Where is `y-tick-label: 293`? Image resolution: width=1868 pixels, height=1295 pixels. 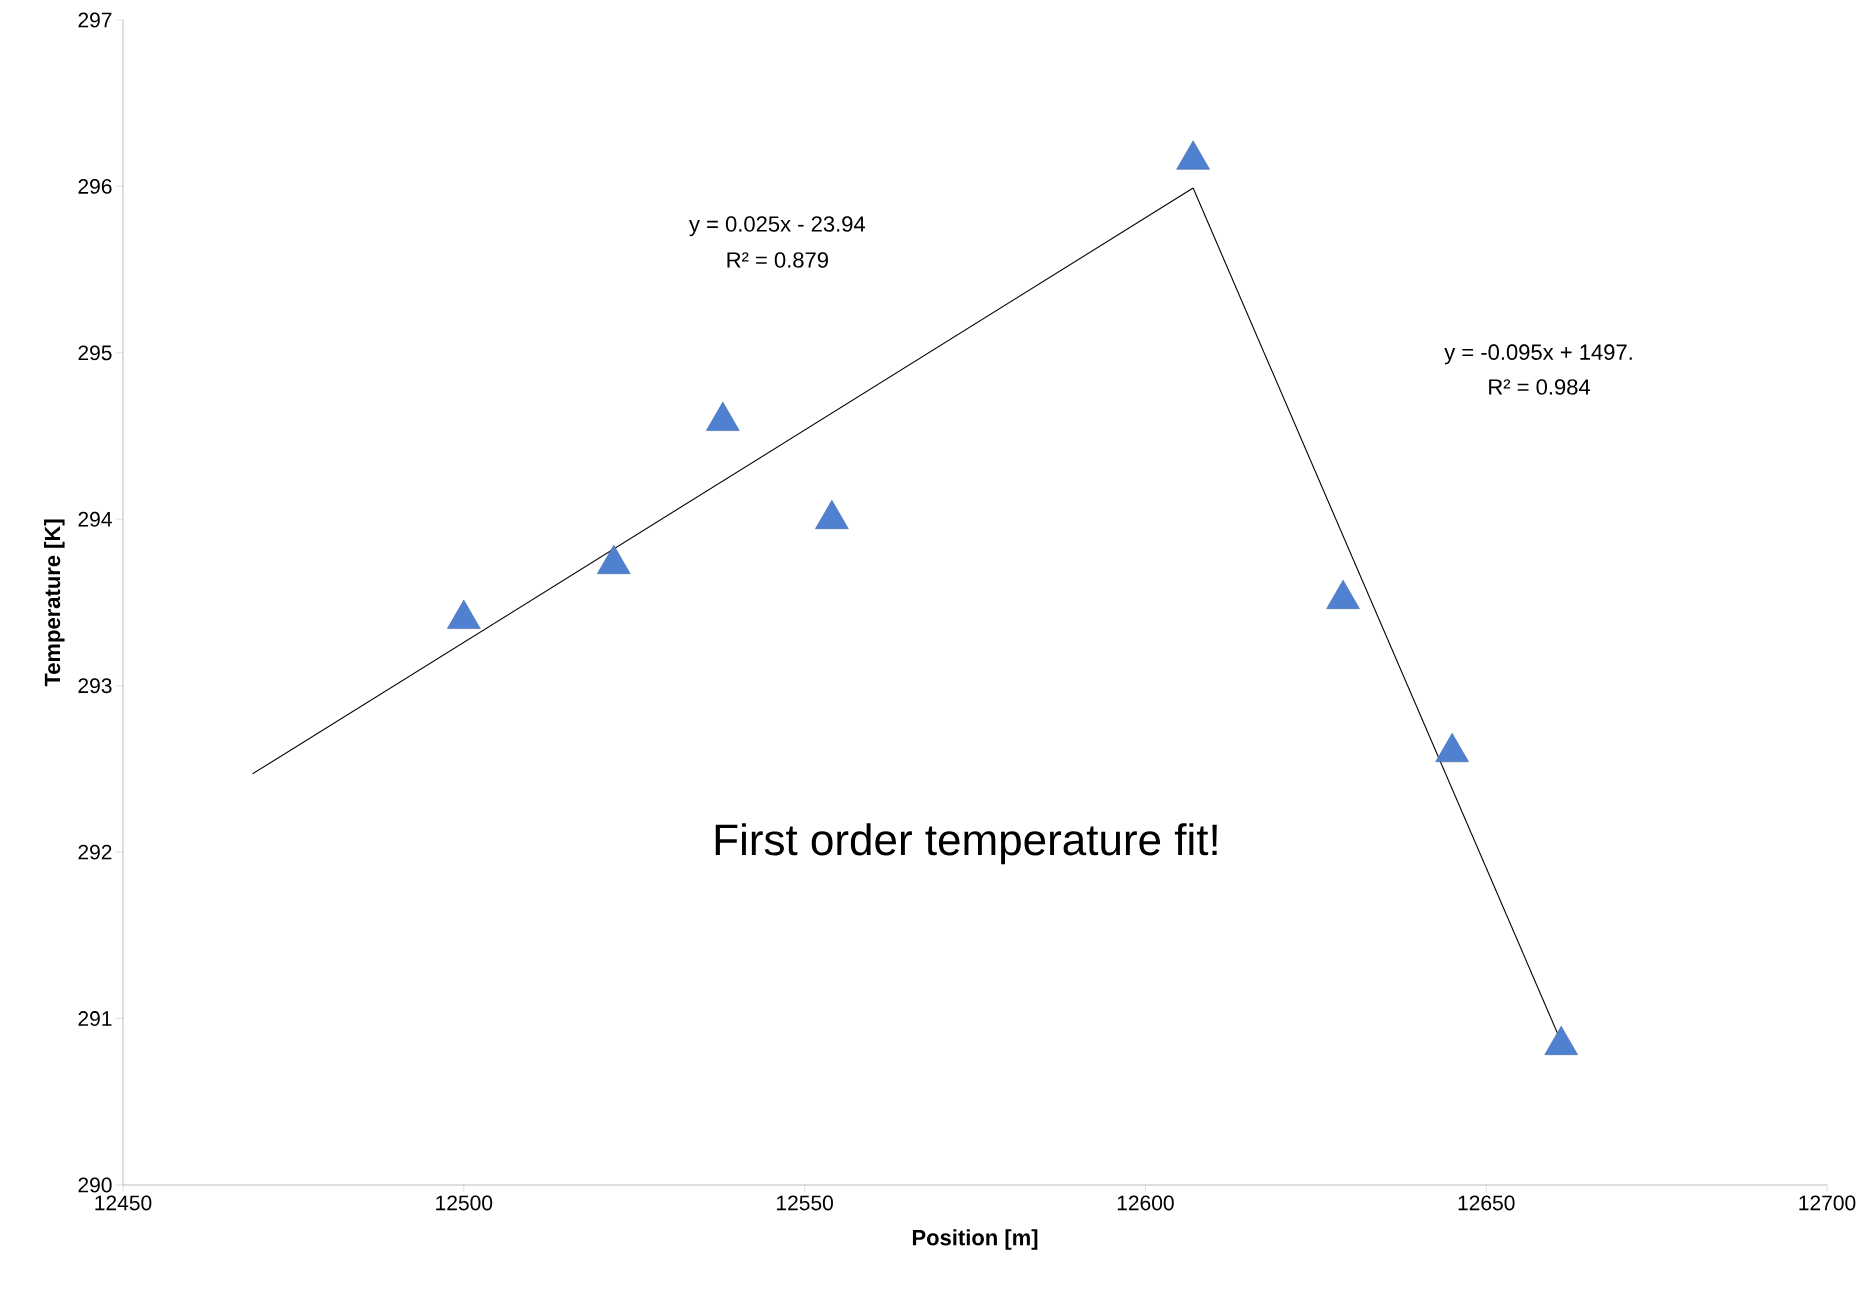 y-tick-label: 293 is located at coordinates (95, 686).